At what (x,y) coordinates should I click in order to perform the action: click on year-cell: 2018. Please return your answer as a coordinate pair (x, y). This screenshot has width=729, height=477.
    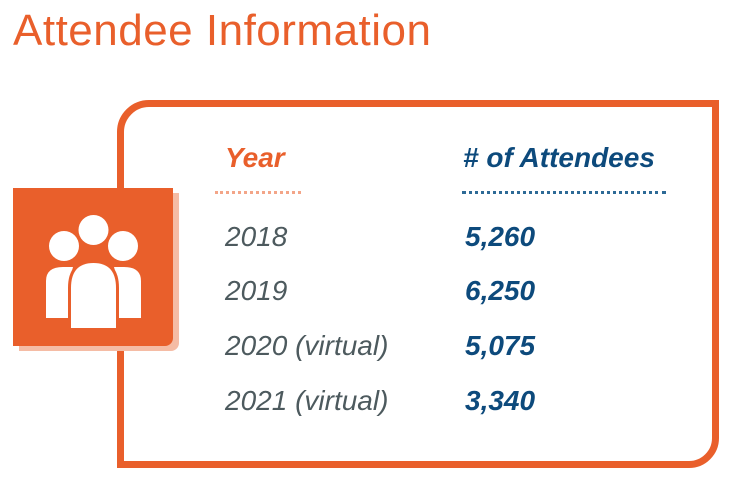
    Looking at the image, I should click on (256, 236).